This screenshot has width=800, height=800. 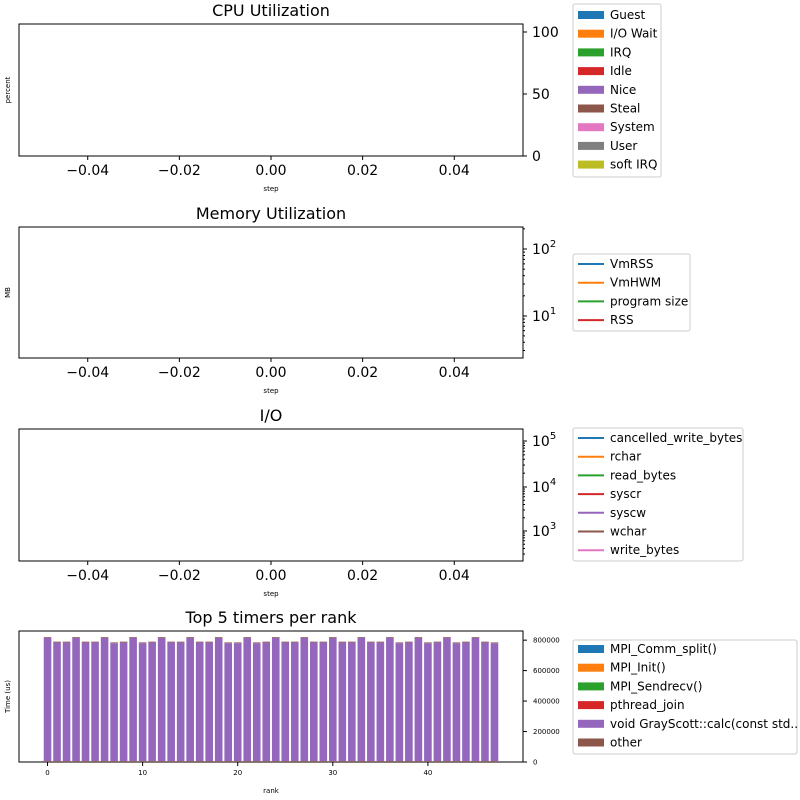 What do you see at coordinates (8, 292) in the screenshot?
I see `y-axis-label: MB` at bounding box center [8, 292].